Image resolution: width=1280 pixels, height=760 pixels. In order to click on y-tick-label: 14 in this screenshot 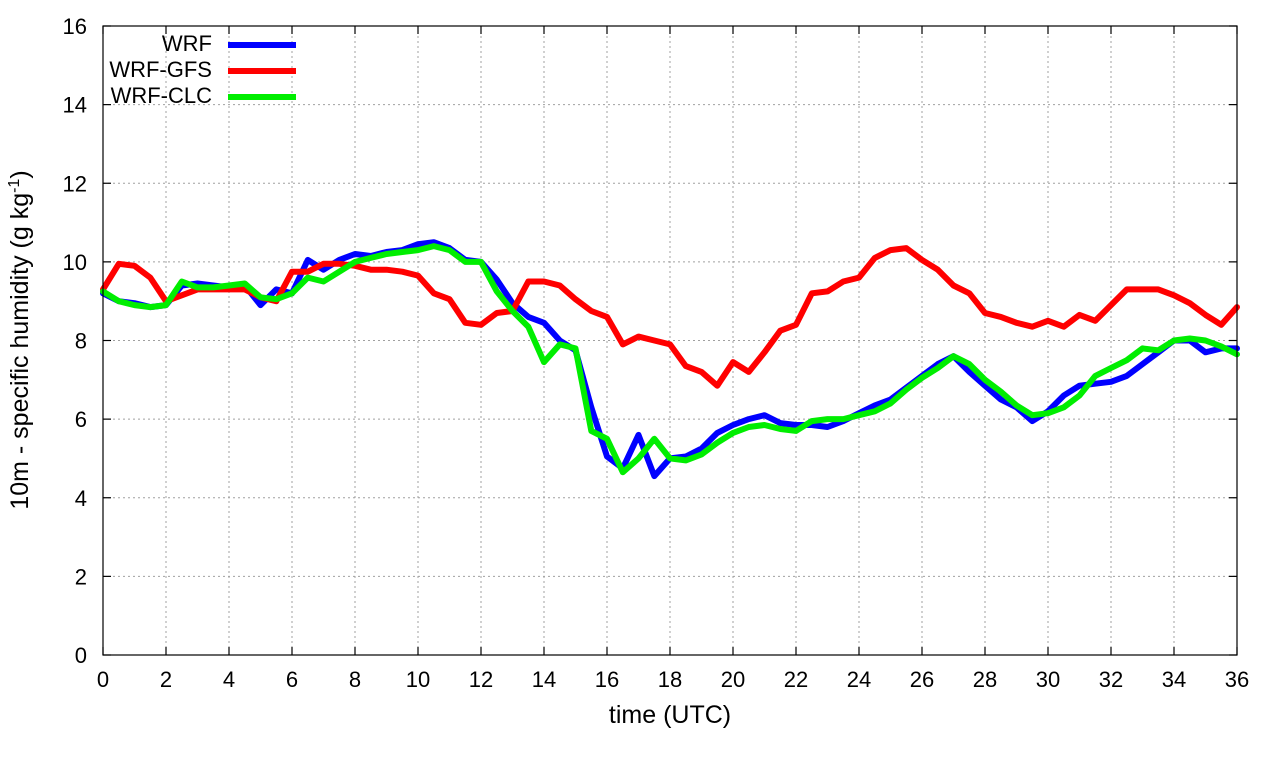, I will do `click(75, 105)`.